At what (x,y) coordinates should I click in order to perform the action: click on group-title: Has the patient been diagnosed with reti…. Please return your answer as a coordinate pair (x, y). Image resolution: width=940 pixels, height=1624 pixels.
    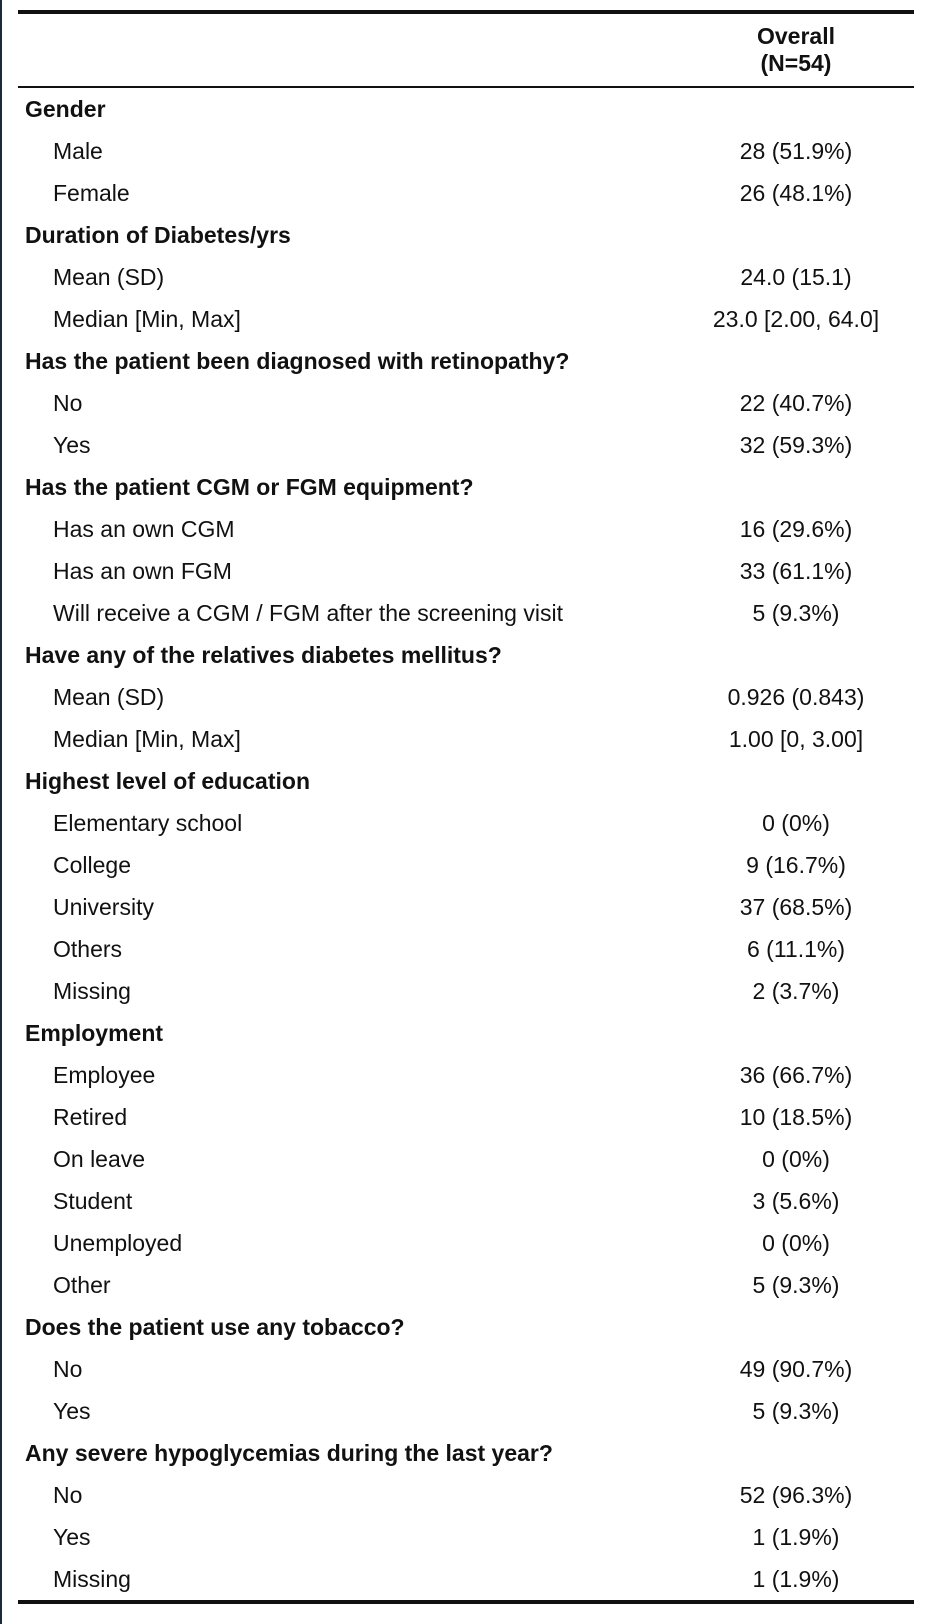
    Looking at the image, I should click on (297, 361).